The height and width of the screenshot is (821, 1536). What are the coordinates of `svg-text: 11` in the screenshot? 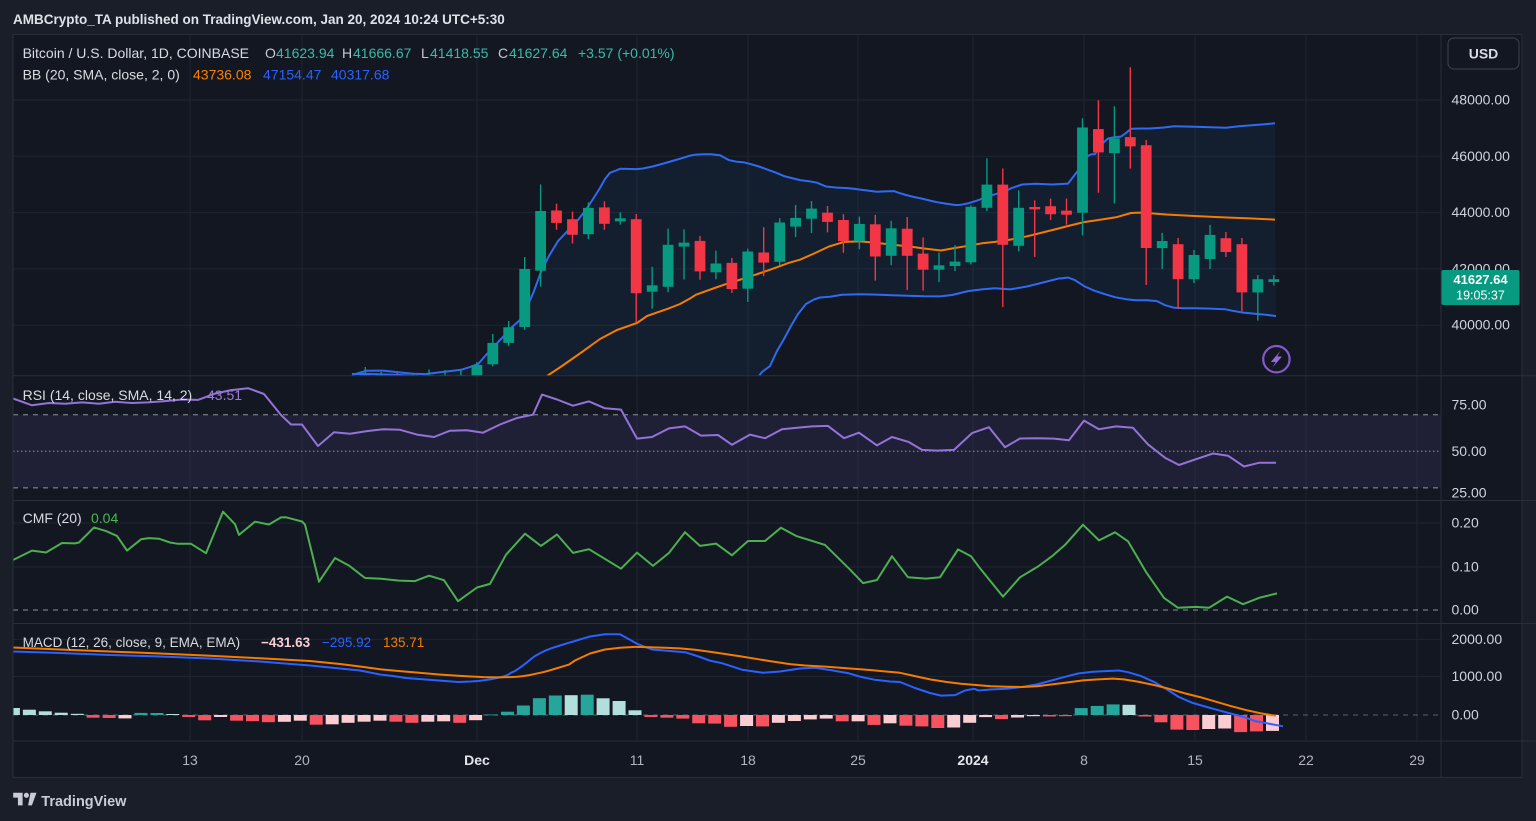 It's located at (637, 760).